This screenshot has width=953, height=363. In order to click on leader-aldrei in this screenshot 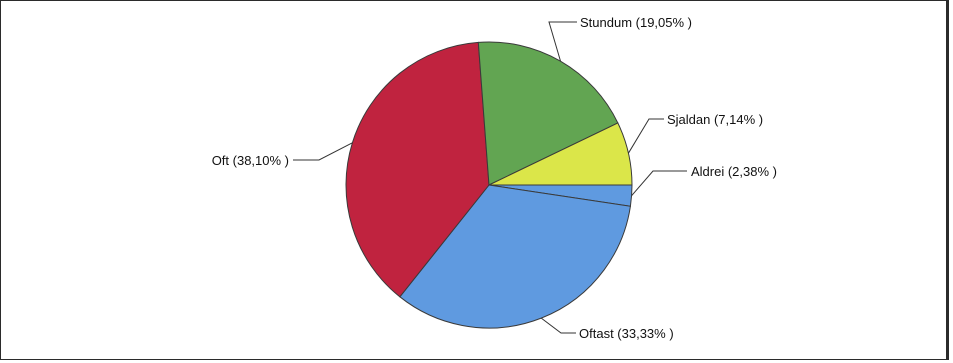, I will do `click(659, 183)`.